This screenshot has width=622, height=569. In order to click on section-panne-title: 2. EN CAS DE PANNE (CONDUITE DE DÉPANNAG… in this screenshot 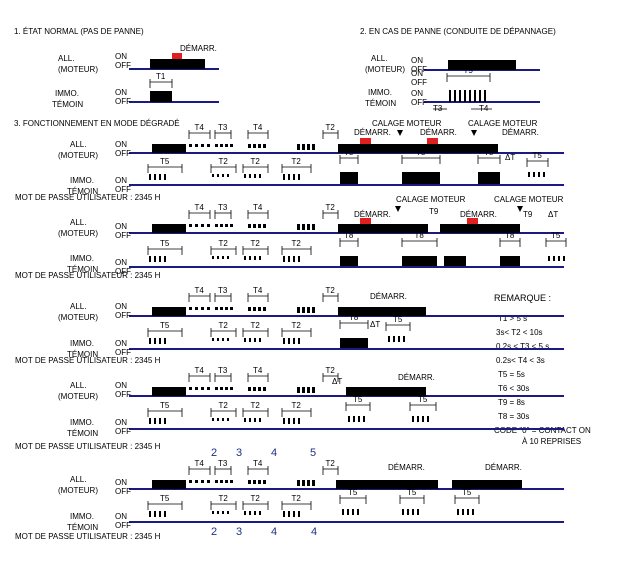, I will do `click(458, 31)`.